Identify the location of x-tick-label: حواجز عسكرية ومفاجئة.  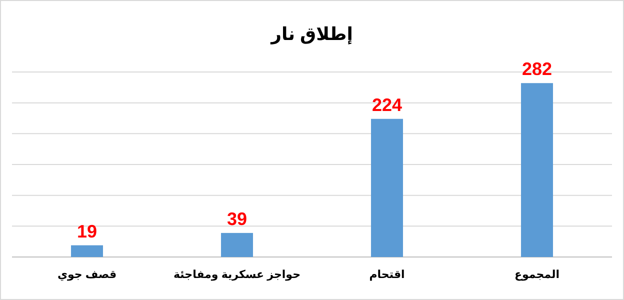
(237, 275).